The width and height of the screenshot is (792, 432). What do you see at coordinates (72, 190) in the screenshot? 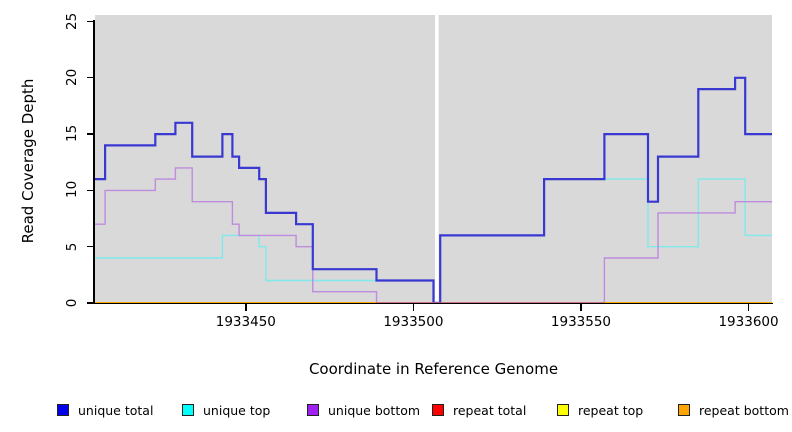
I see `ytick-label: 10` at bounding box center [72, 190].